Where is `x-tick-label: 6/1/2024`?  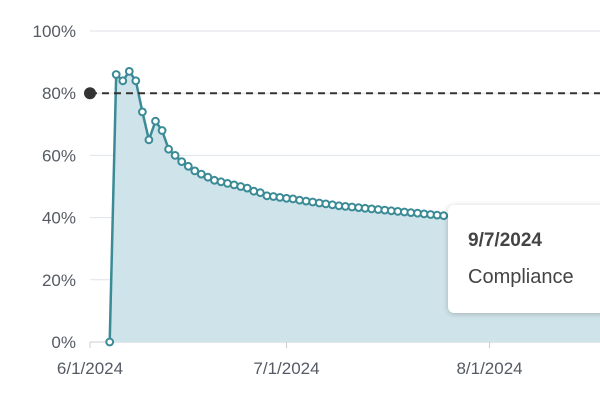
x-tick-label: 6/1/2024 is located at coordinates (90, 368).